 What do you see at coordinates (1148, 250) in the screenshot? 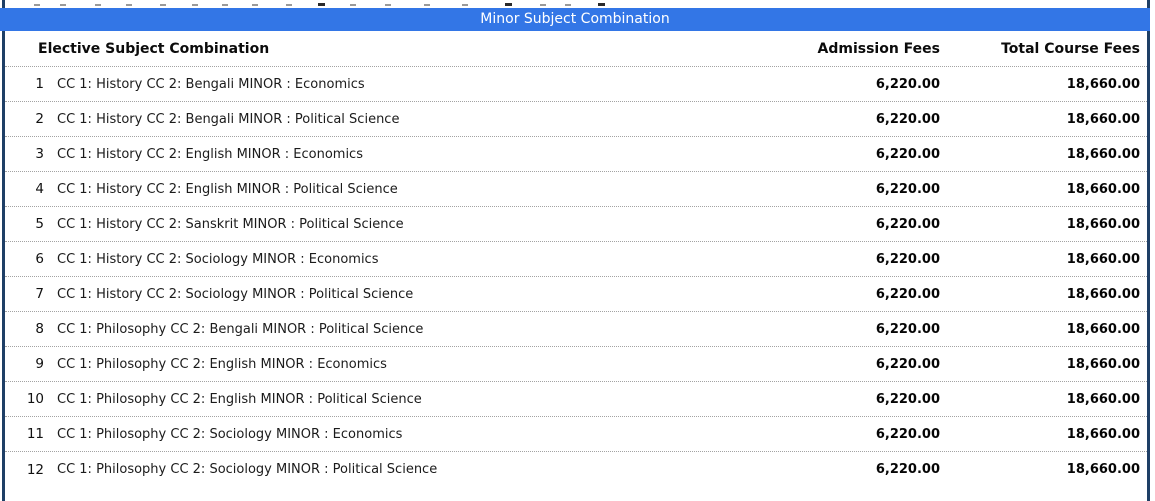
I see `table-right-border` at bounding box center [1148, 250].